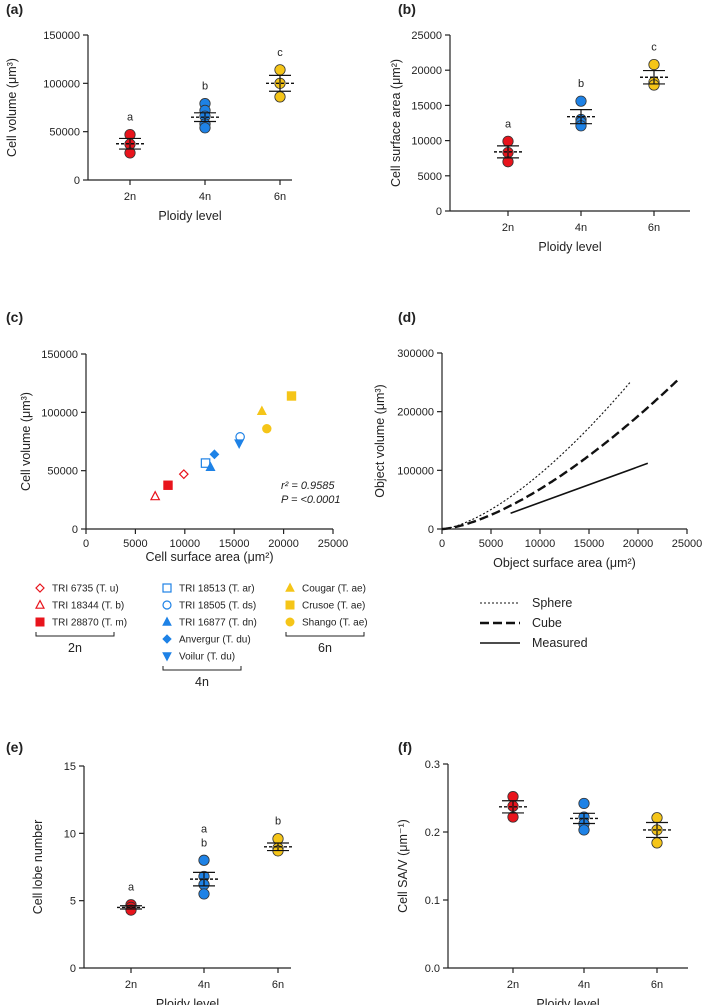  Describe the element at coordinates (12, 107) in the screenshot. I see `y-axis-title: Cell volume (μm³)` at that location.